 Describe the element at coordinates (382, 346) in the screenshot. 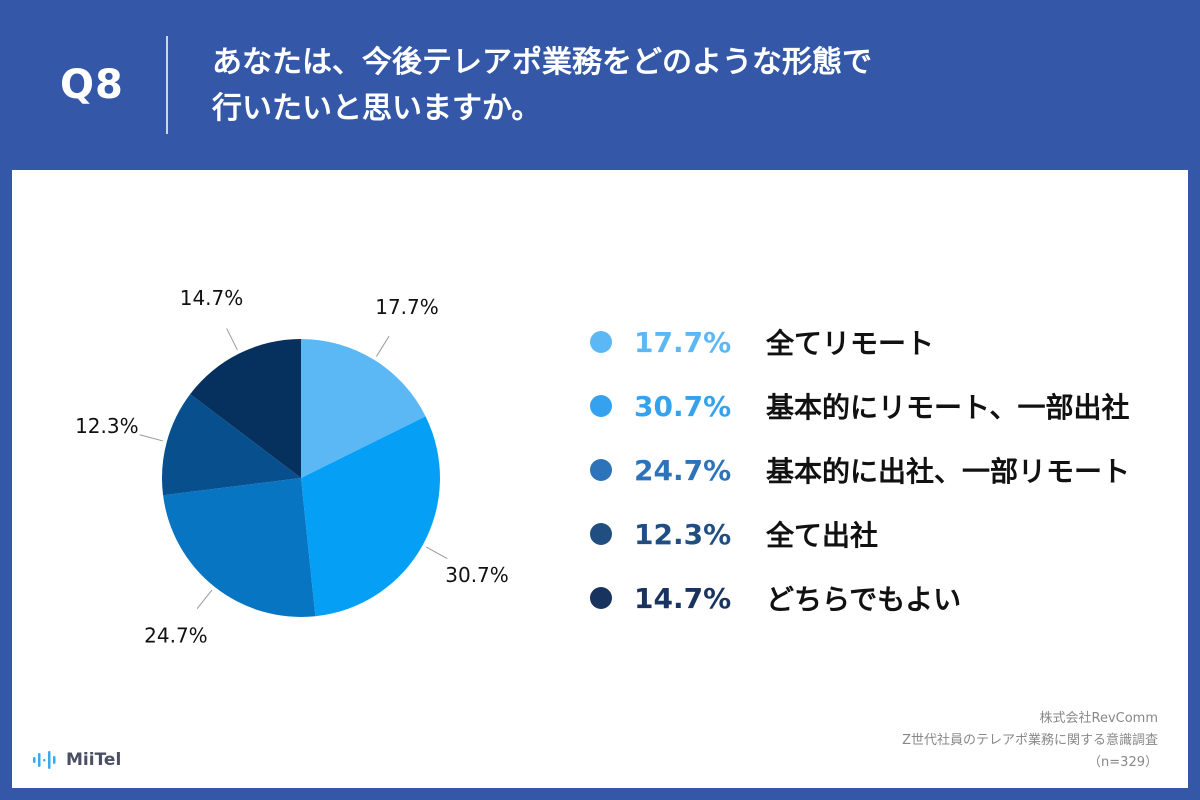

I see `leader-line-full-remote` at that location.